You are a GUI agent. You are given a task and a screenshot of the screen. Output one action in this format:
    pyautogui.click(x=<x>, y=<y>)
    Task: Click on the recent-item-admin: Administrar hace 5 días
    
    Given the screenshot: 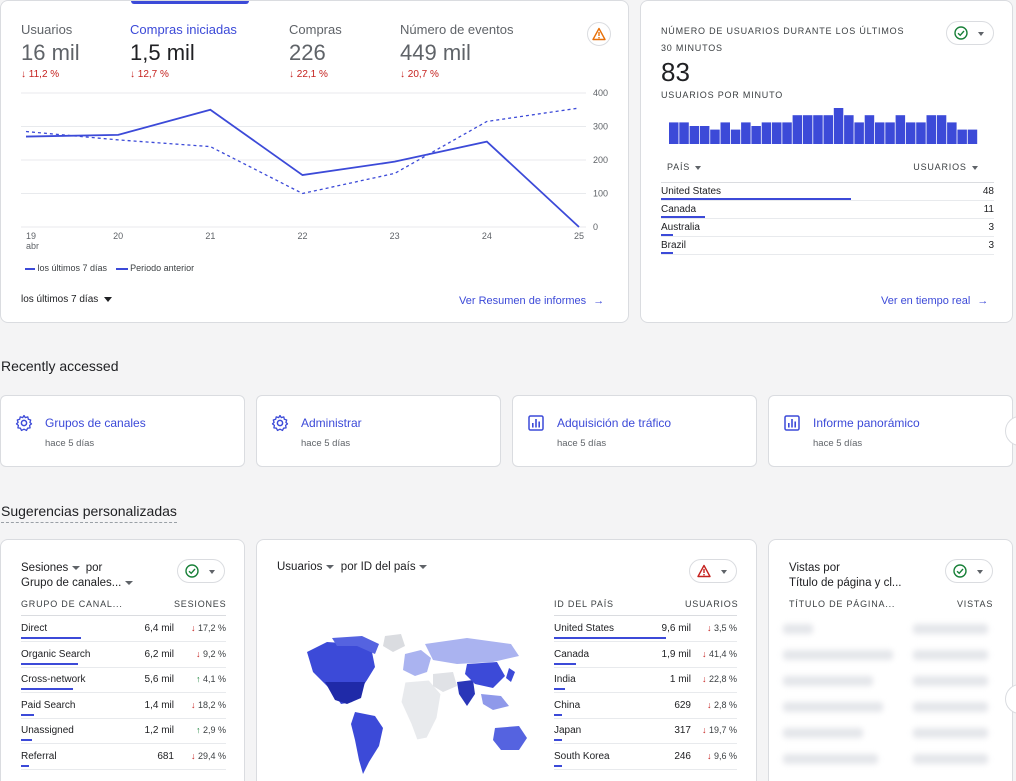 What is the action you would take?
    pyautogui.click(x=378, y=431)
    